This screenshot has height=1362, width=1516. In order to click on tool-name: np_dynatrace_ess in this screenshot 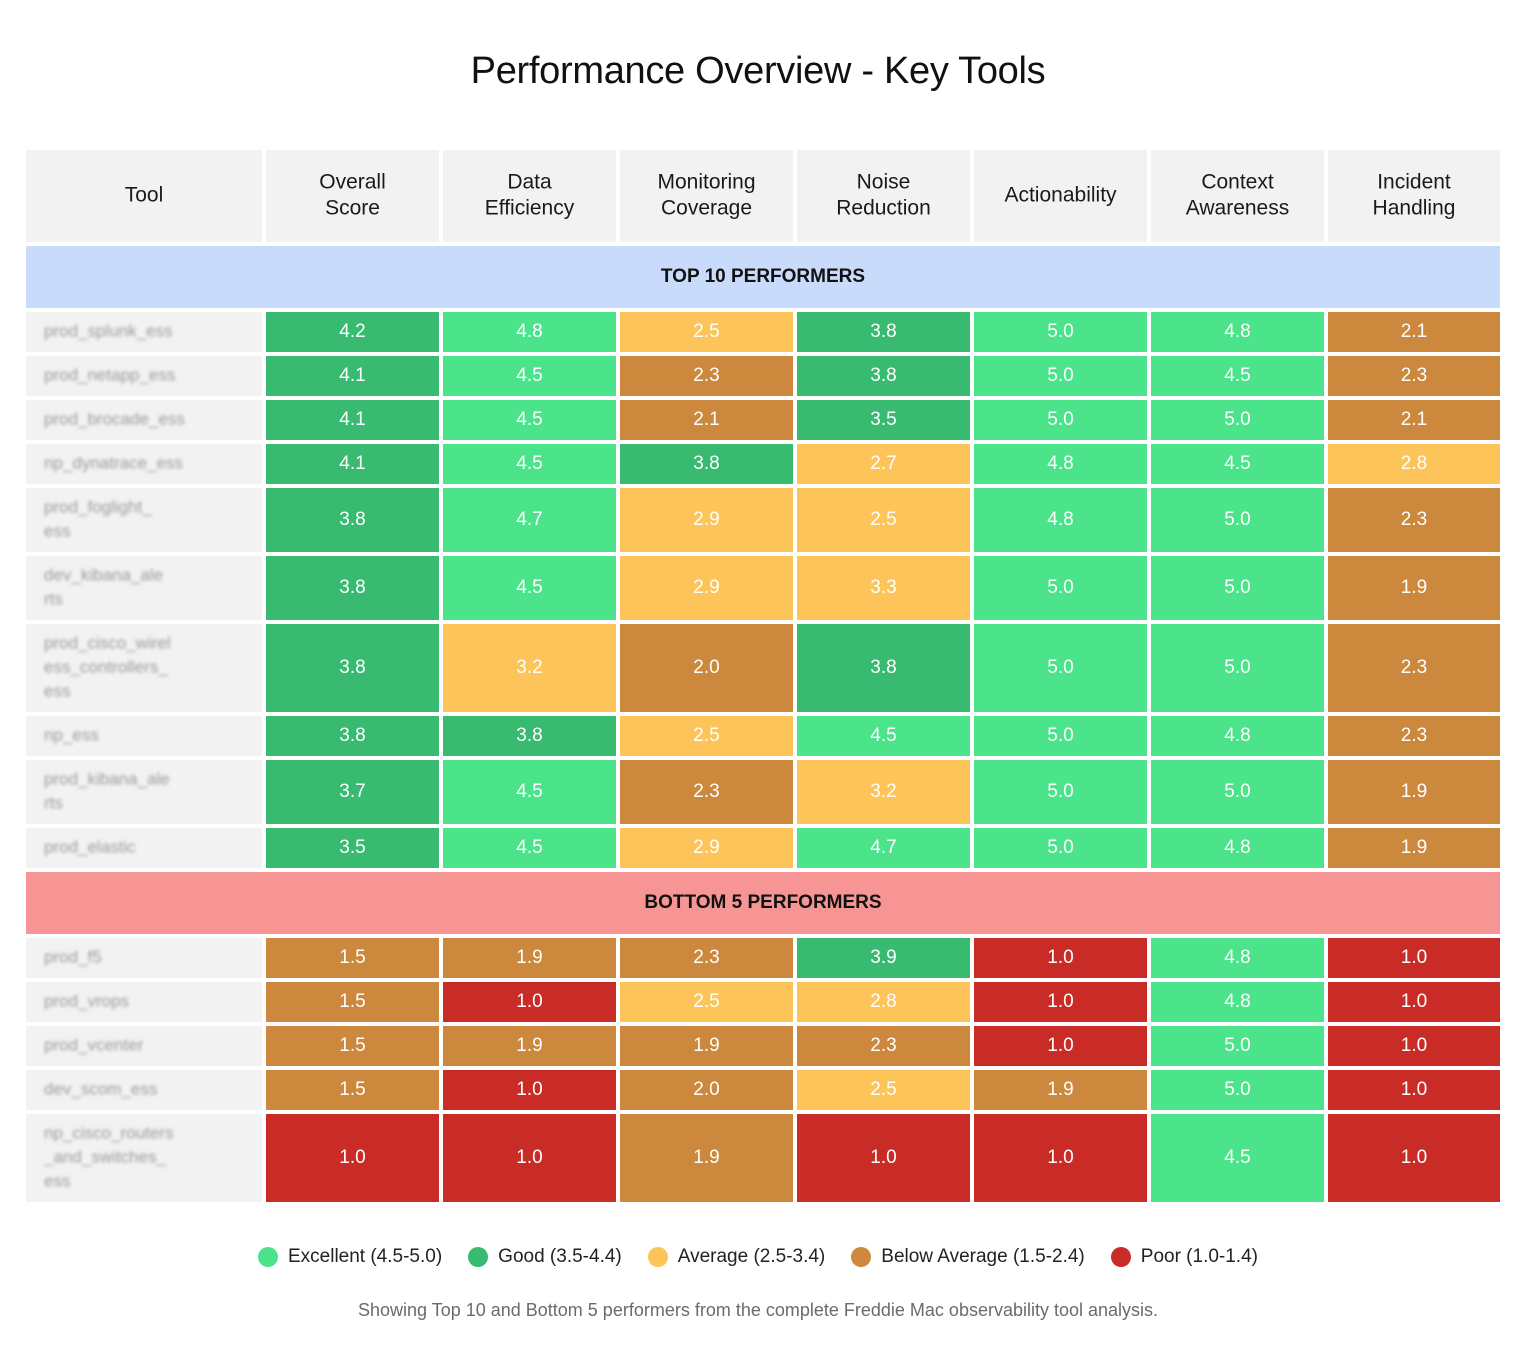, I will do `click(113, 462)`.